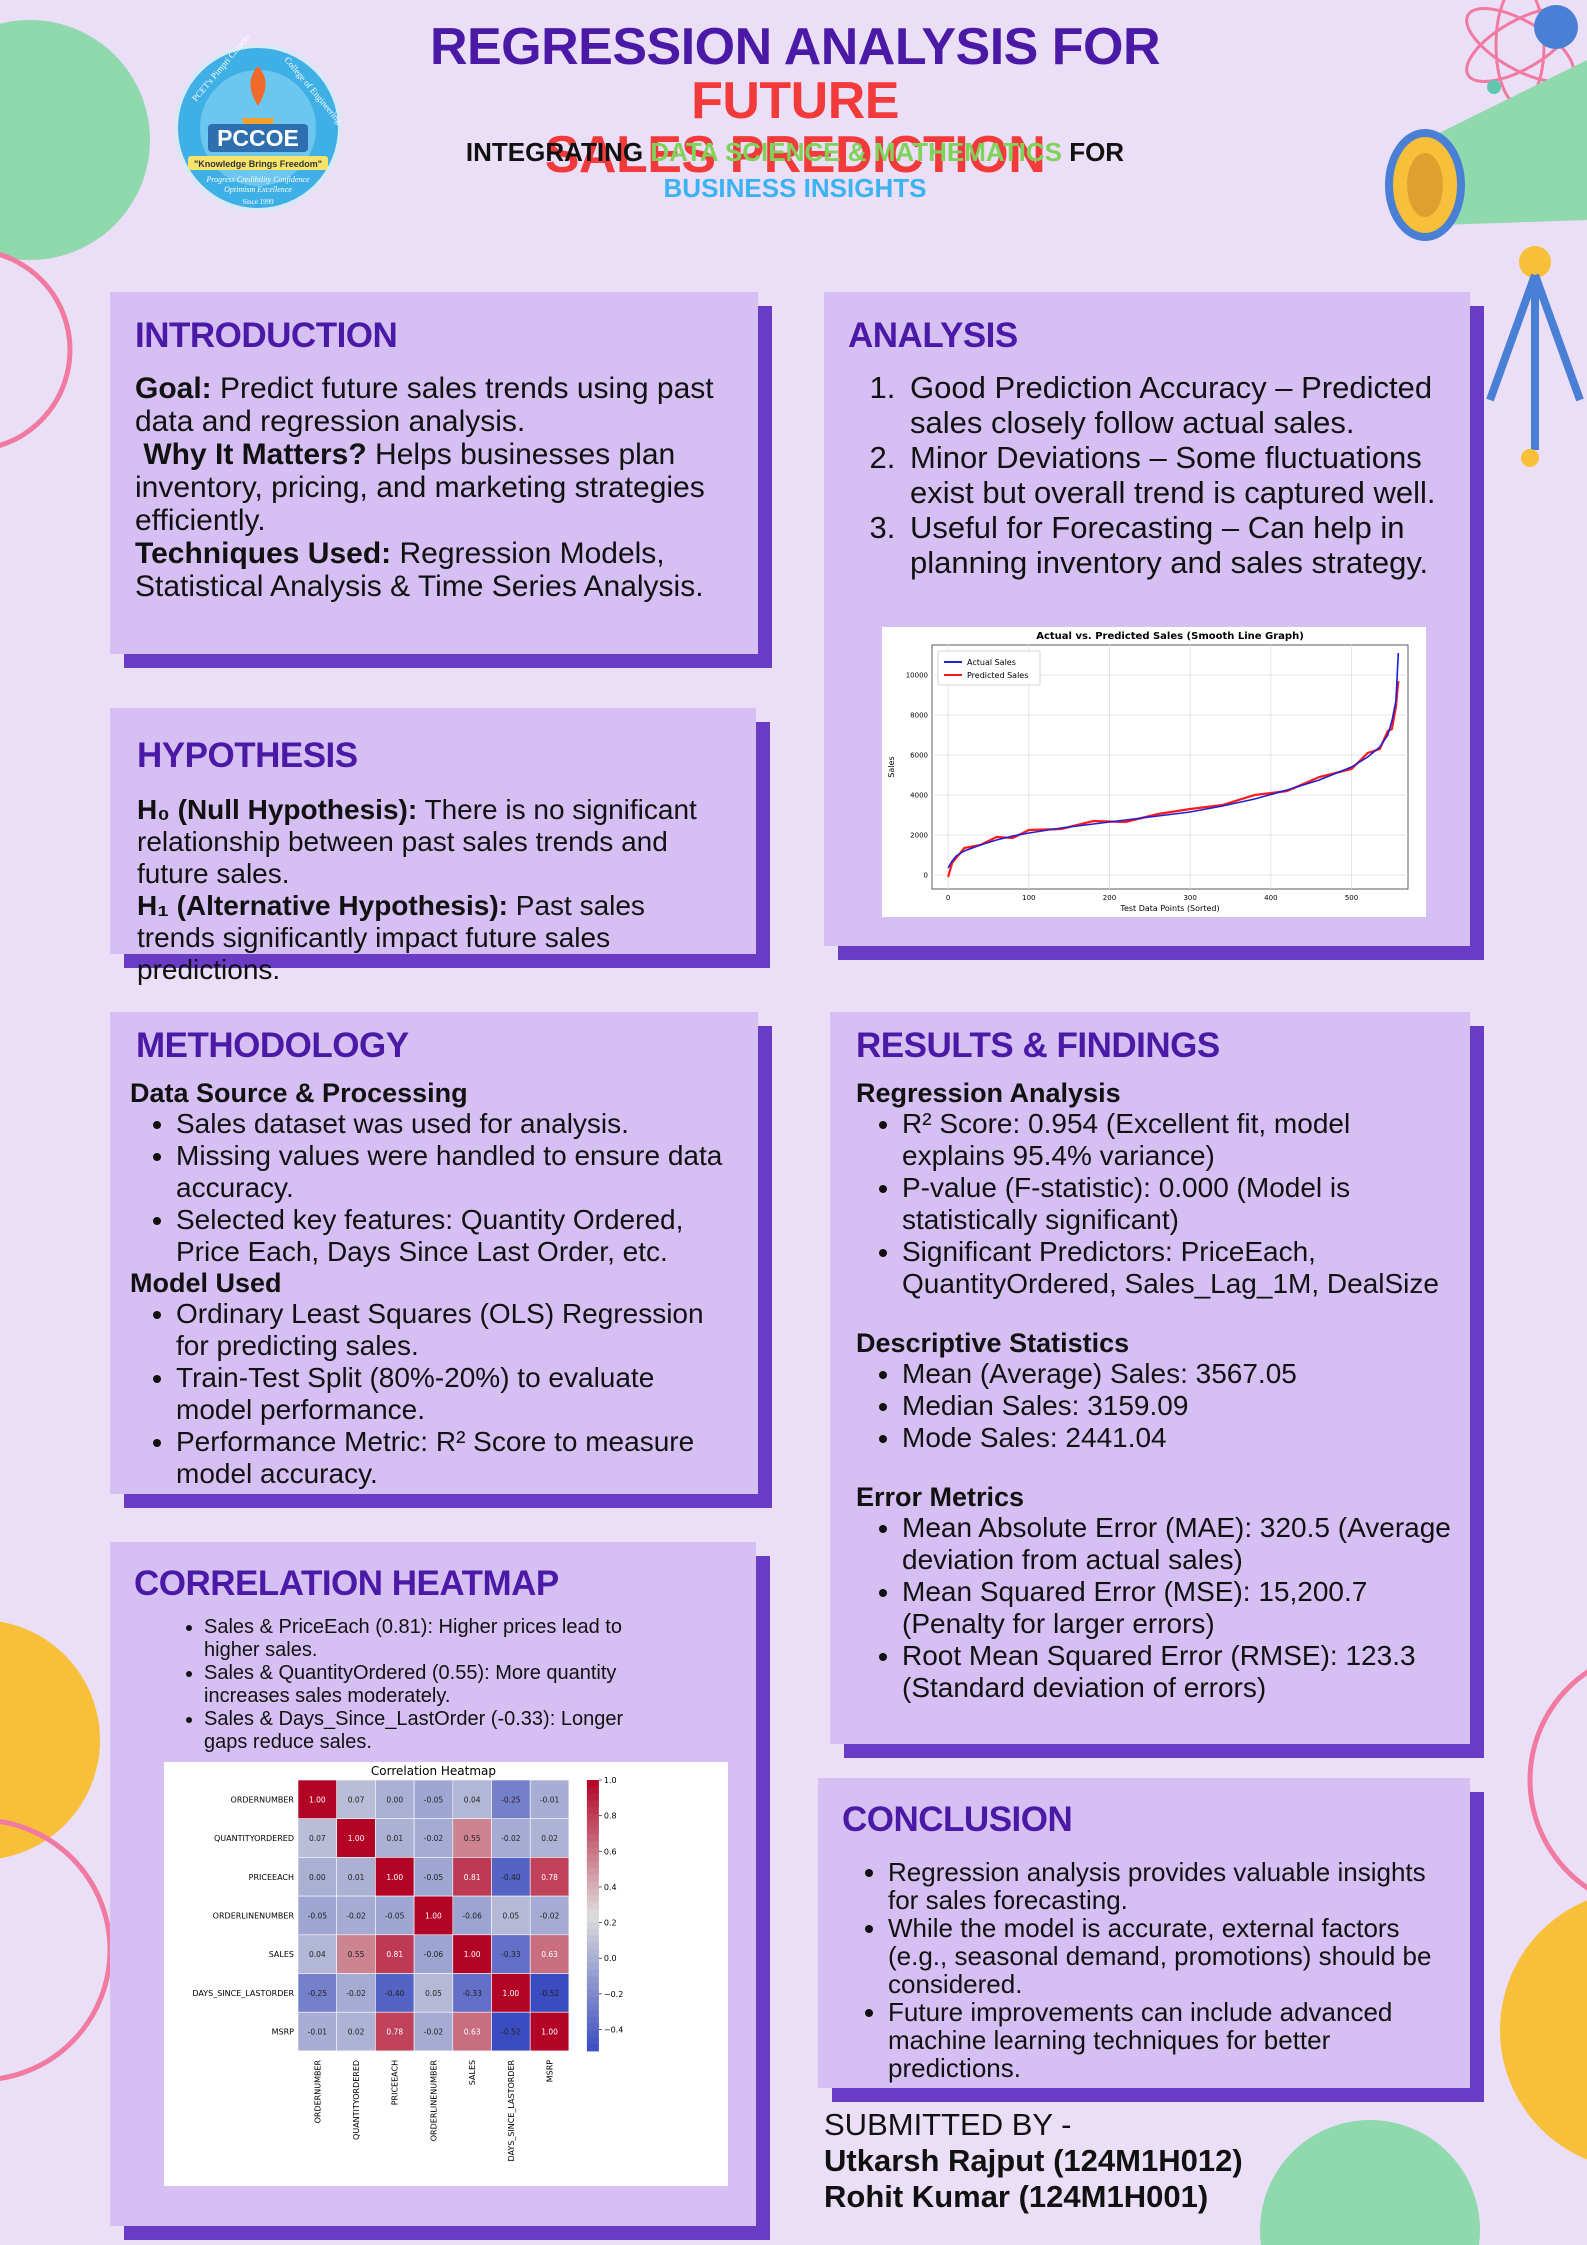 The height and width of the screenshot is (2245, 1587). What do you see at coordinates (919, 796) in the screenshot?
I see `y-tick-label: 4000` at bounding box center [919, 796].